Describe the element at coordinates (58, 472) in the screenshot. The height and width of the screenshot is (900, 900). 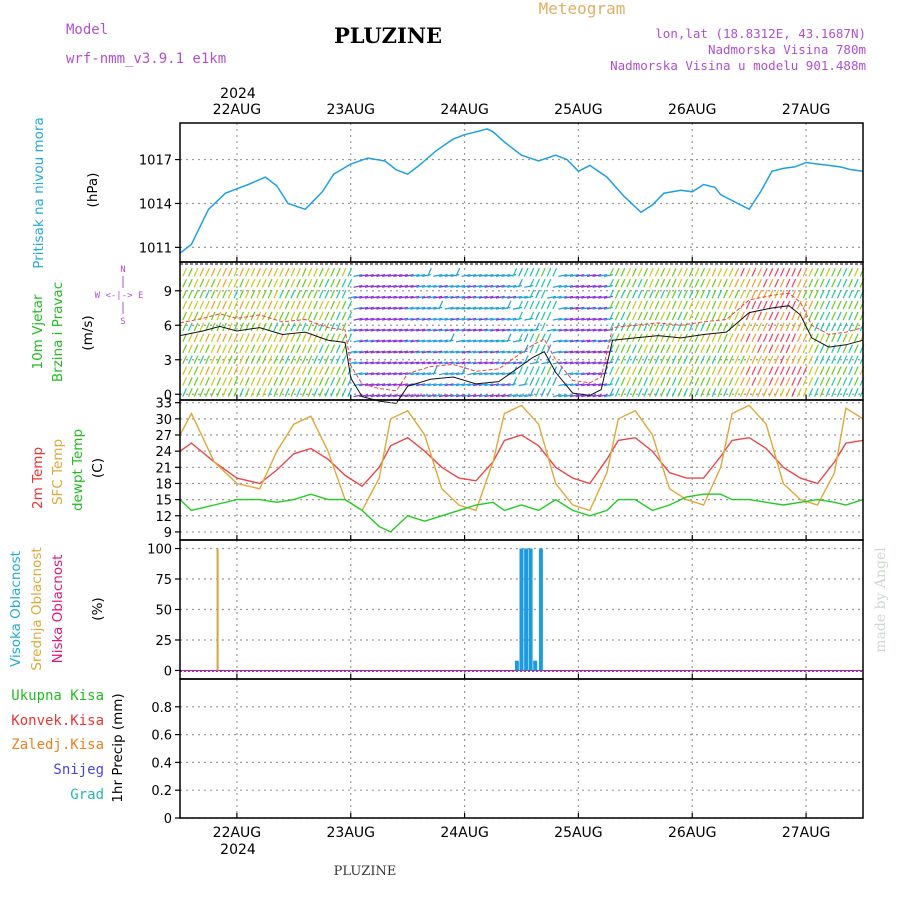
I see `temp-sfc-label: SFC Temp` at that location.